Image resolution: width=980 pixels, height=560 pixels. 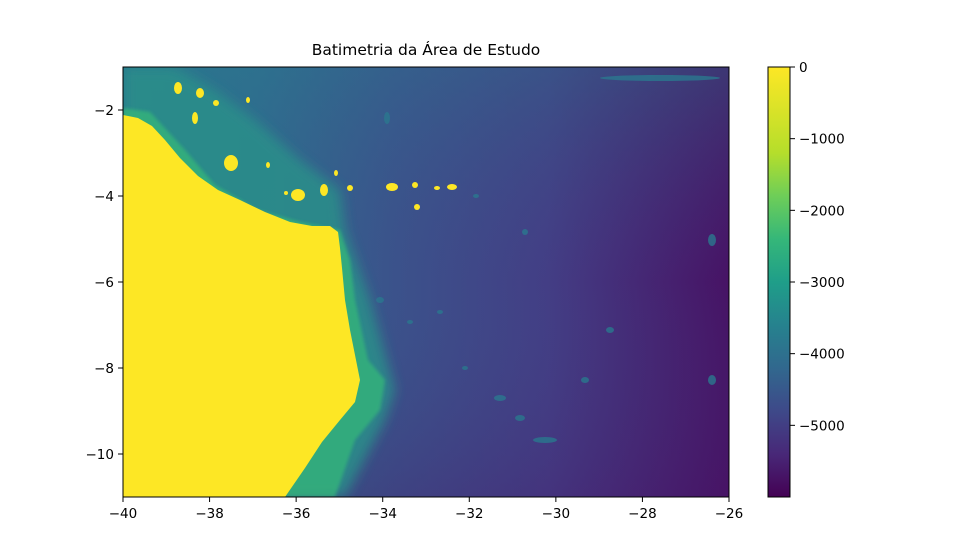 I want to click on x-tick-label: −38, so click(x=209, y=514).